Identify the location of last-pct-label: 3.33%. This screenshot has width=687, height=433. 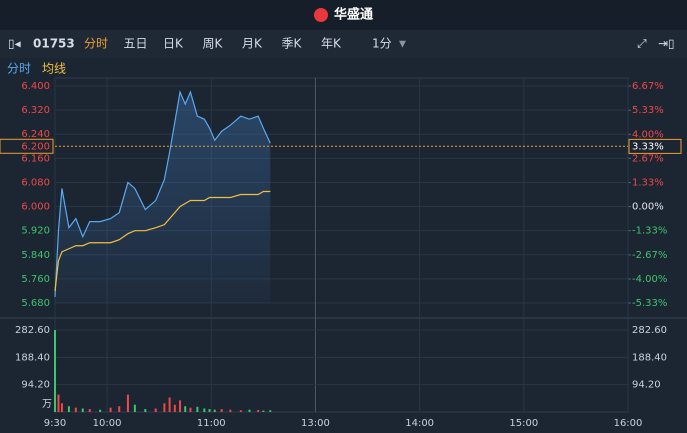
(648, 146).